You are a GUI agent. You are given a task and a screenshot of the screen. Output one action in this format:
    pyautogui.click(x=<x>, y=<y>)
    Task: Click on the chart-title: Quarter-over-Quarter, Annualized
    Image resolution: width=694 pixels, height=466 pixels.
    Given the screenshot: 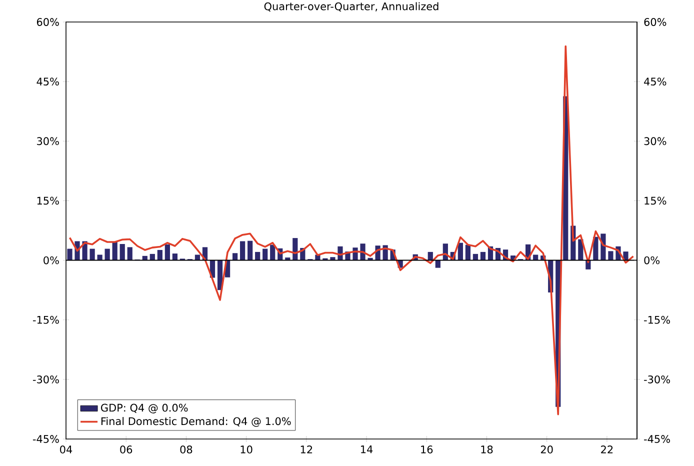 What is the action you would take?
    pyautogui.click(x=351, y=7)
    